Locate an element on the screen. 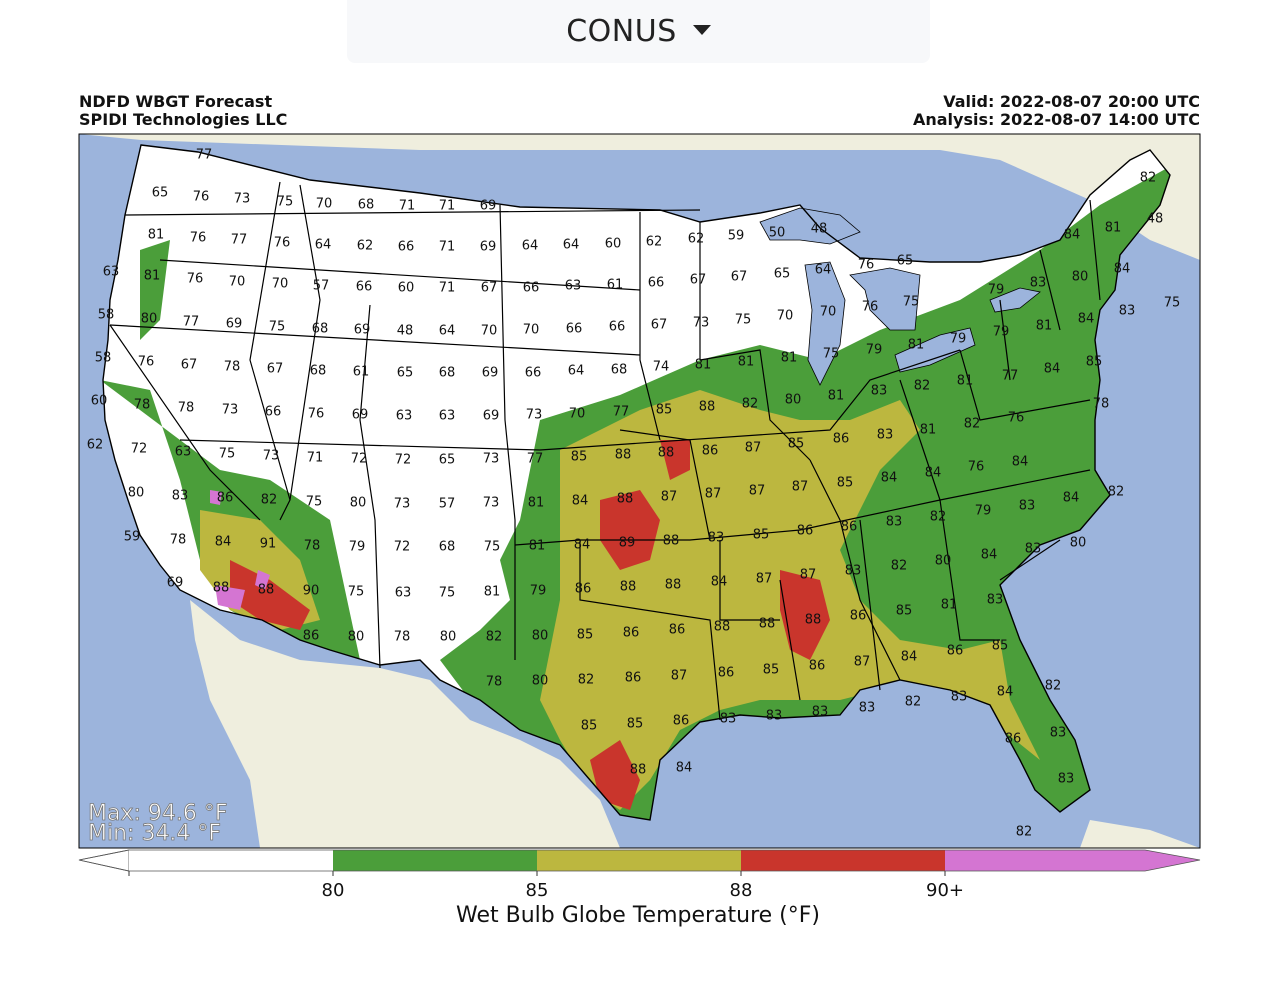  station-value-label: 69 is located at coordinates (488, 206).